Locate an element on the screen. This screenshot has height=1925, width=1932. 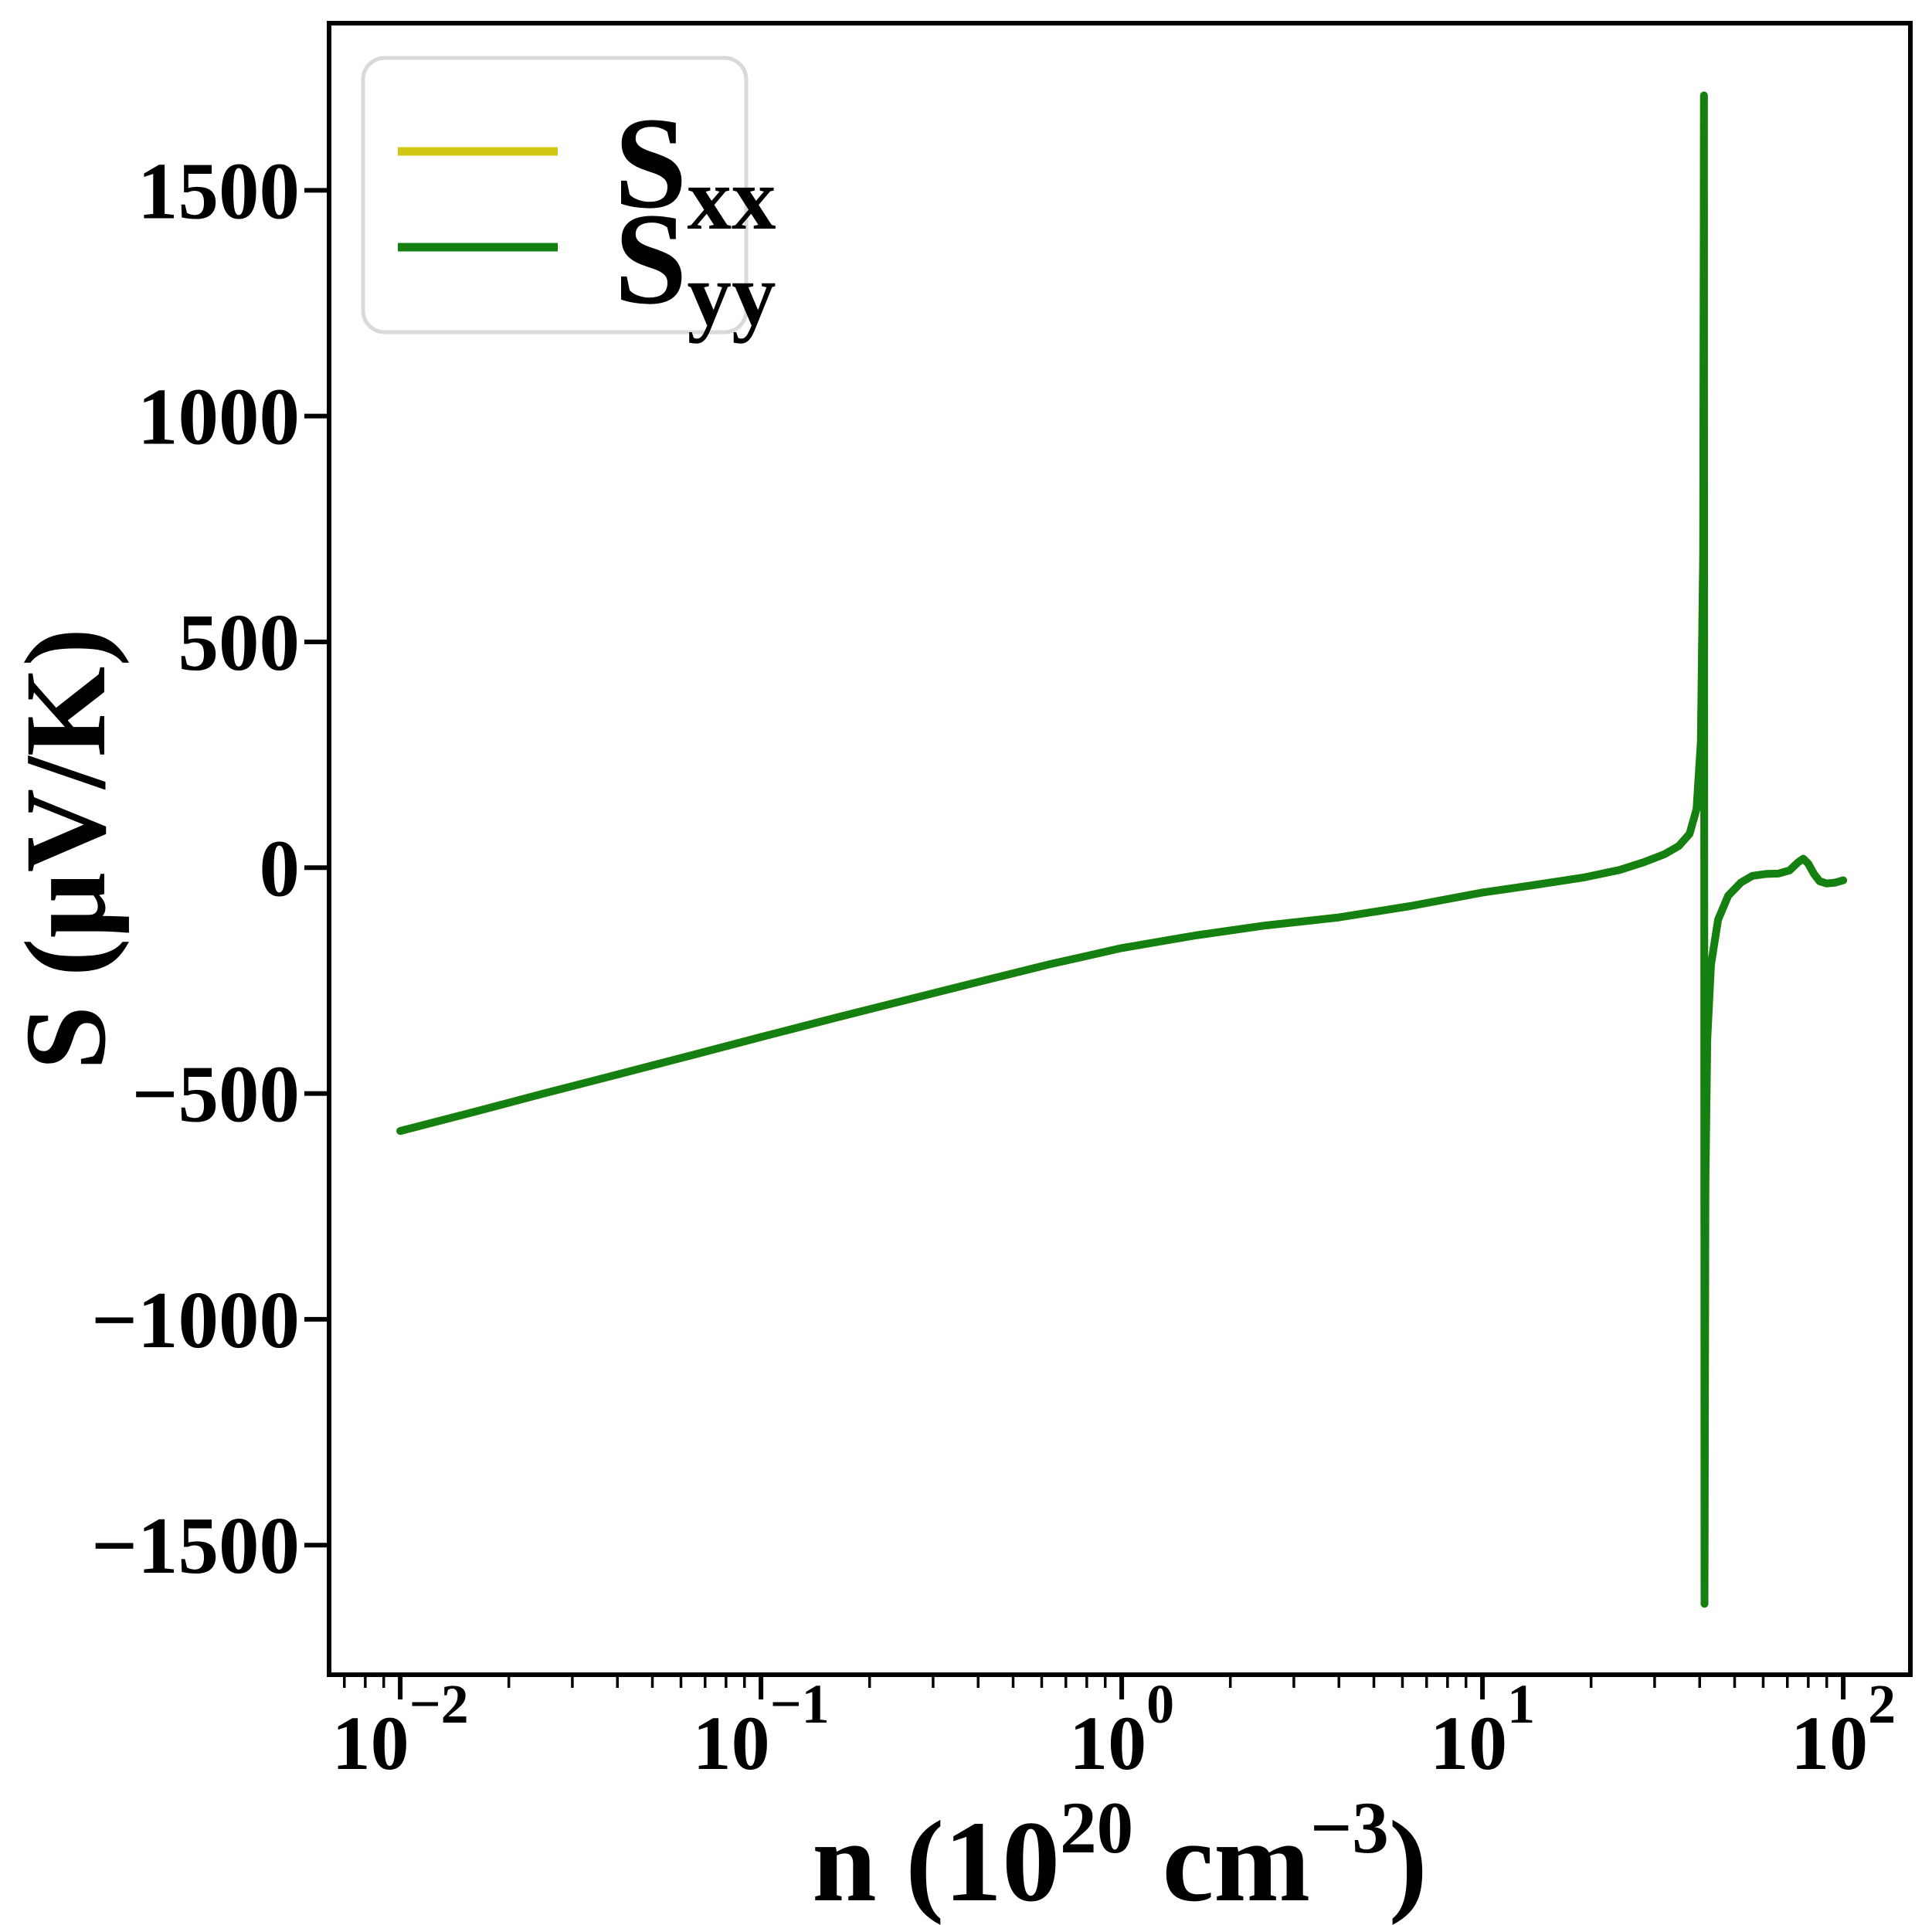
legend-label-Syy: Syy is located at coordinates (695, 265).